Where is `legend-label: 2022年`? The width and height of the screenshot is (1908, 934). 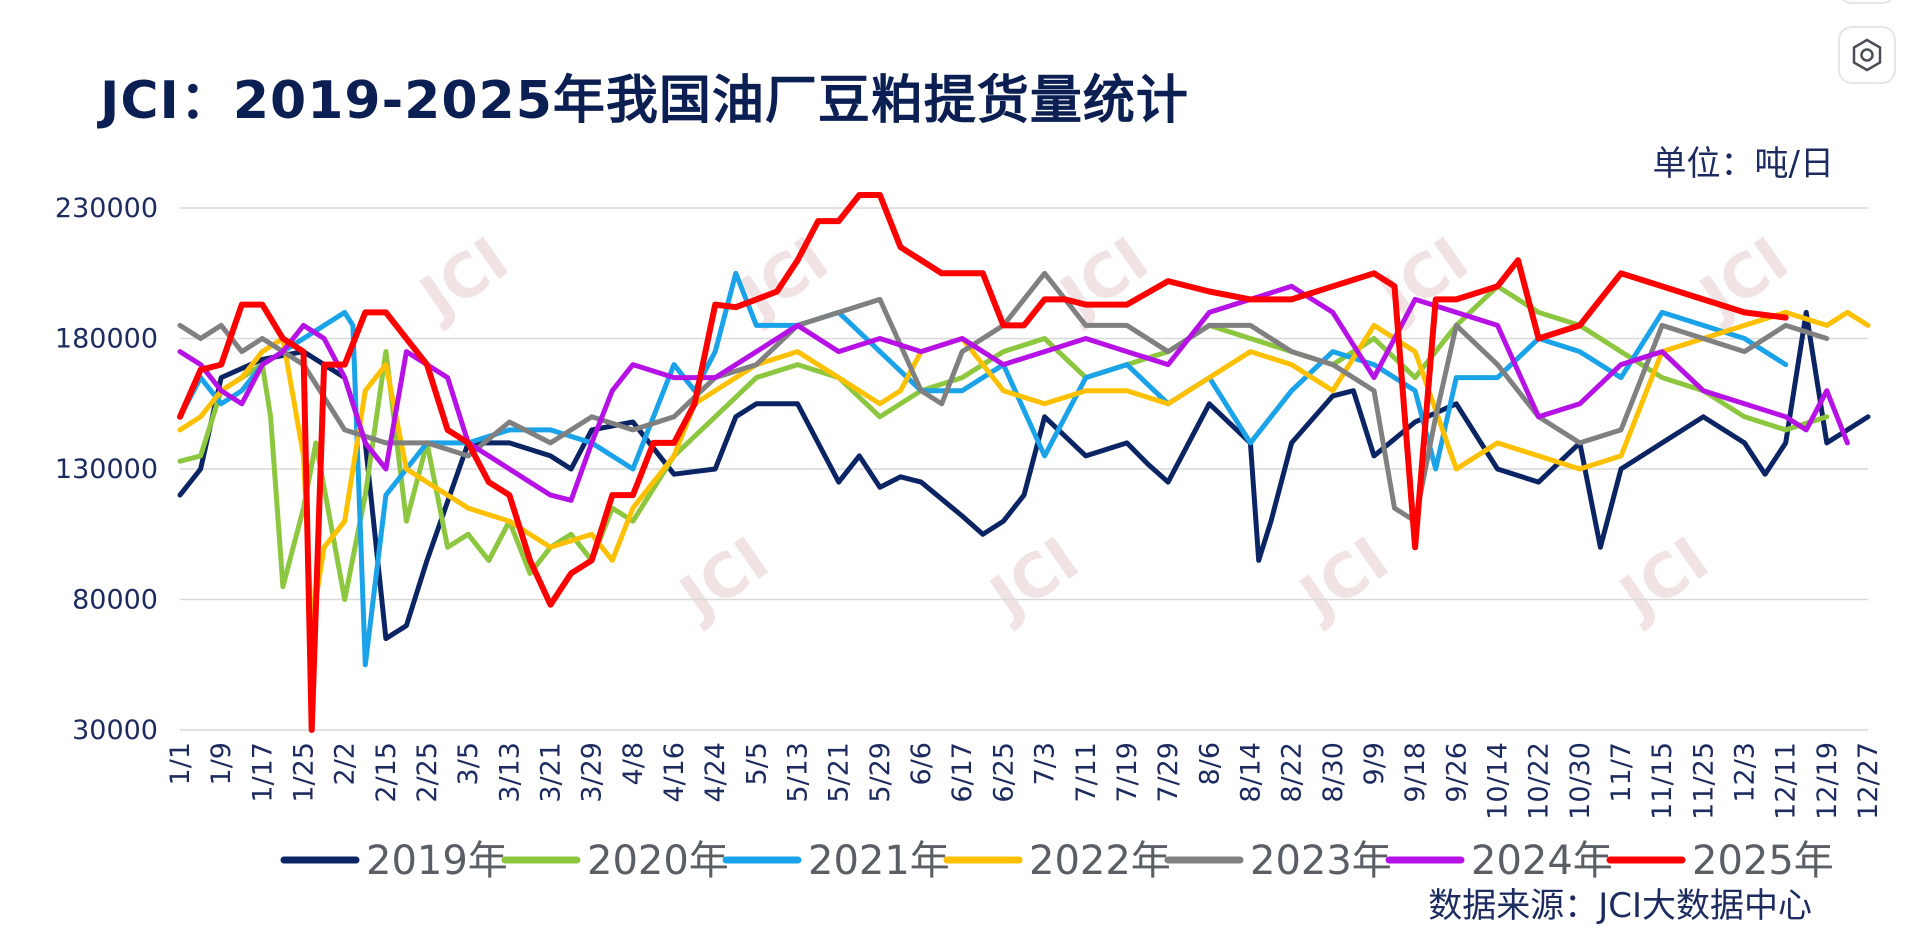 legend-label: 2022年 is located at coordinates (1100, 861).